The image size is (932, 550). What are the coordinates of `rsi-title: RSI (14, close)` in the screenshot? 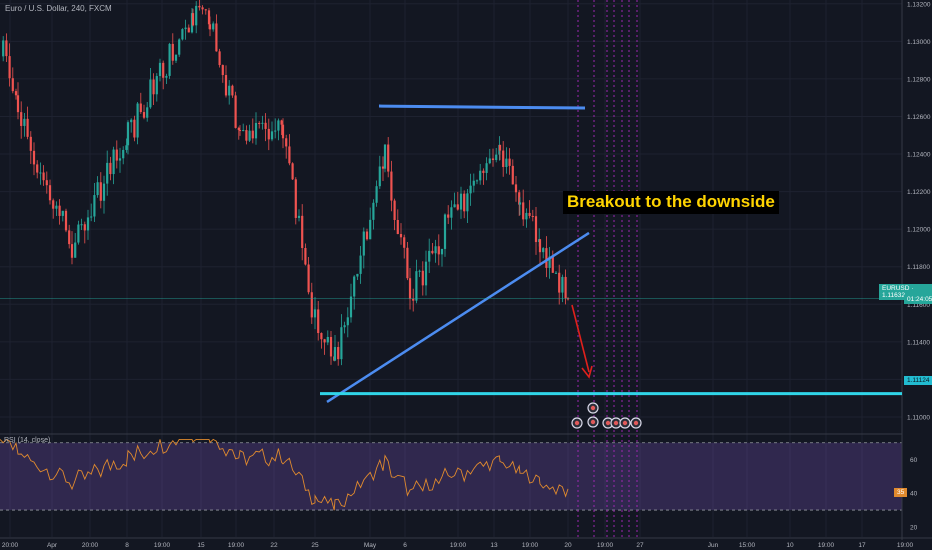 It's located at (27, 440).